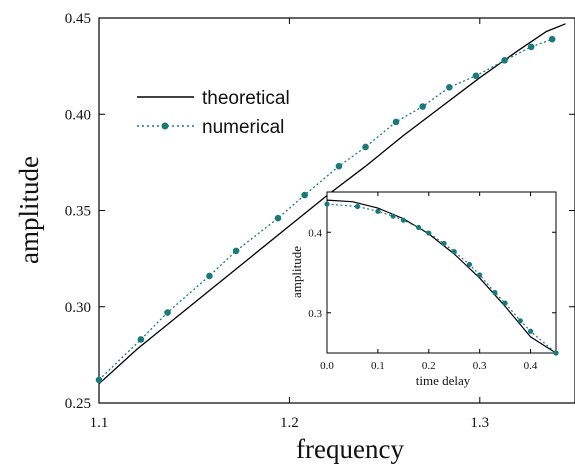 The width and height of the screenshot is (575, 467). I want to click on legend-theoretical-label: theoretical, so click(246, 98).